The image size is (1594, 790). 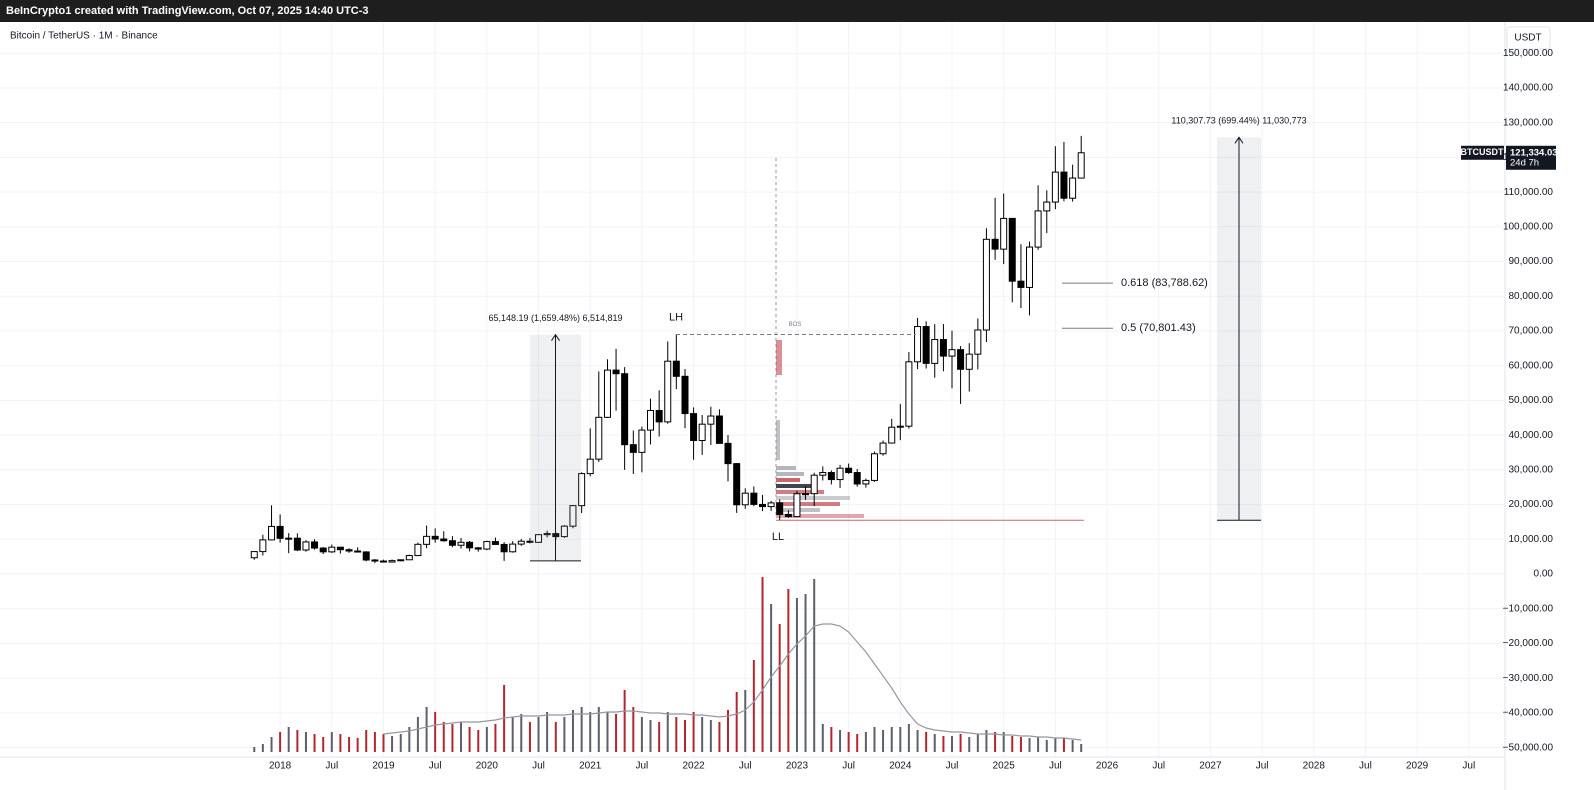 I want to click on x-tick-label: 2025, so click(x=1004, y=766).